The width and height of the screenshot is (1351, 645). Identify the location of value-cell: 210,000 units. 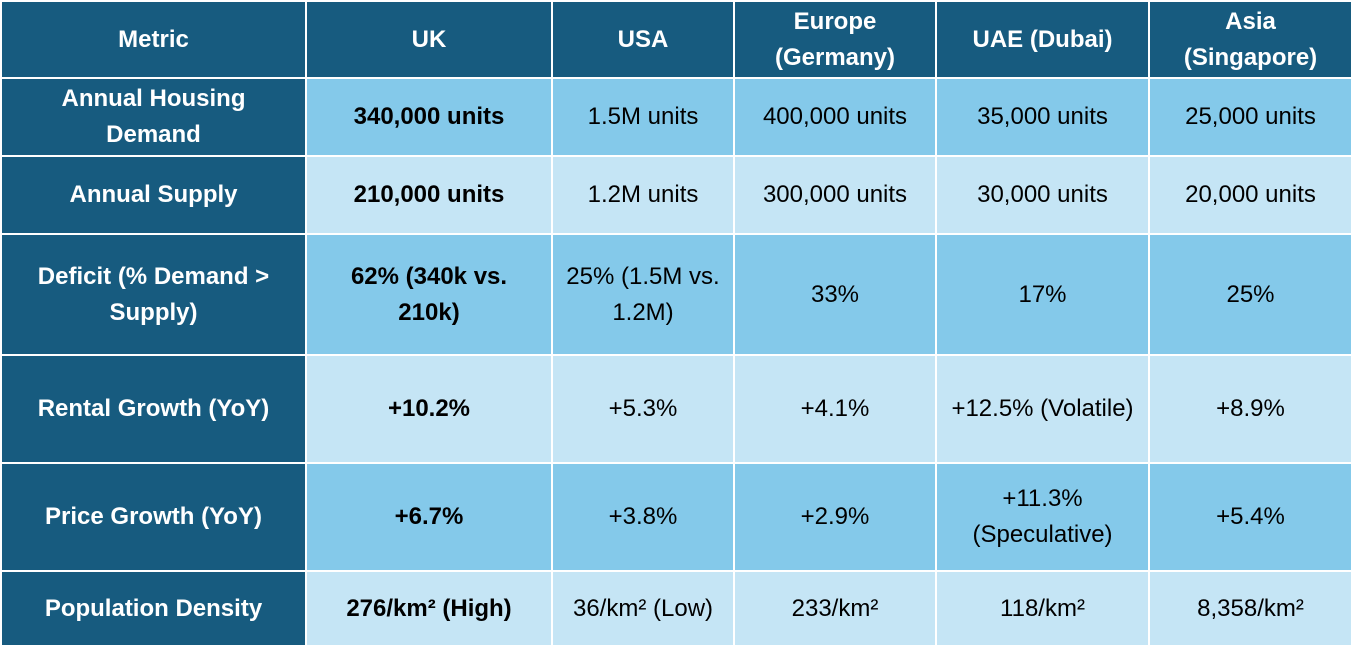
(429, 195).